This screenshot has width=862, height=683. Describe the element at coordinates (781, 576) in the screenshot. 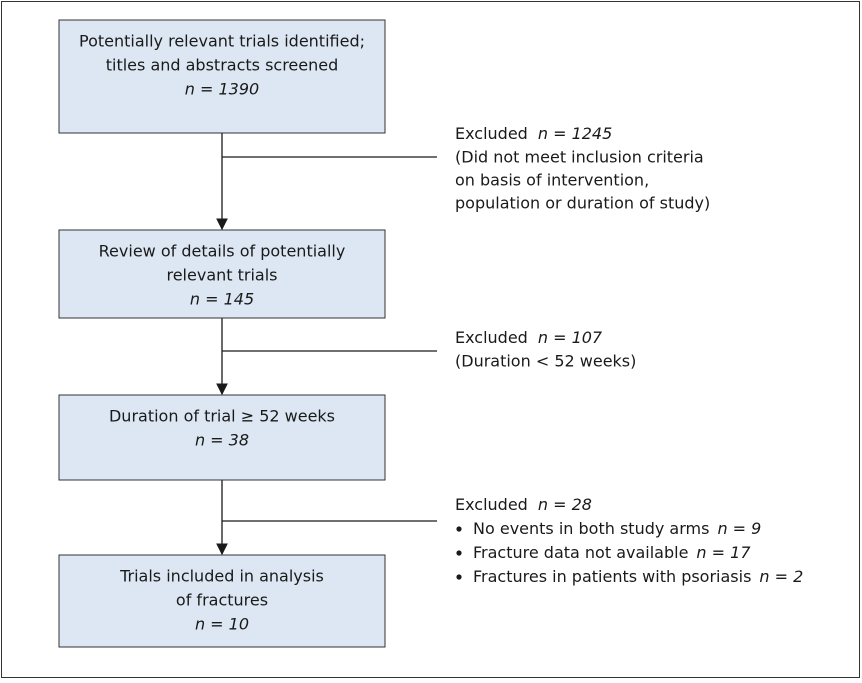

I see `item-count: n = 2` at that location.